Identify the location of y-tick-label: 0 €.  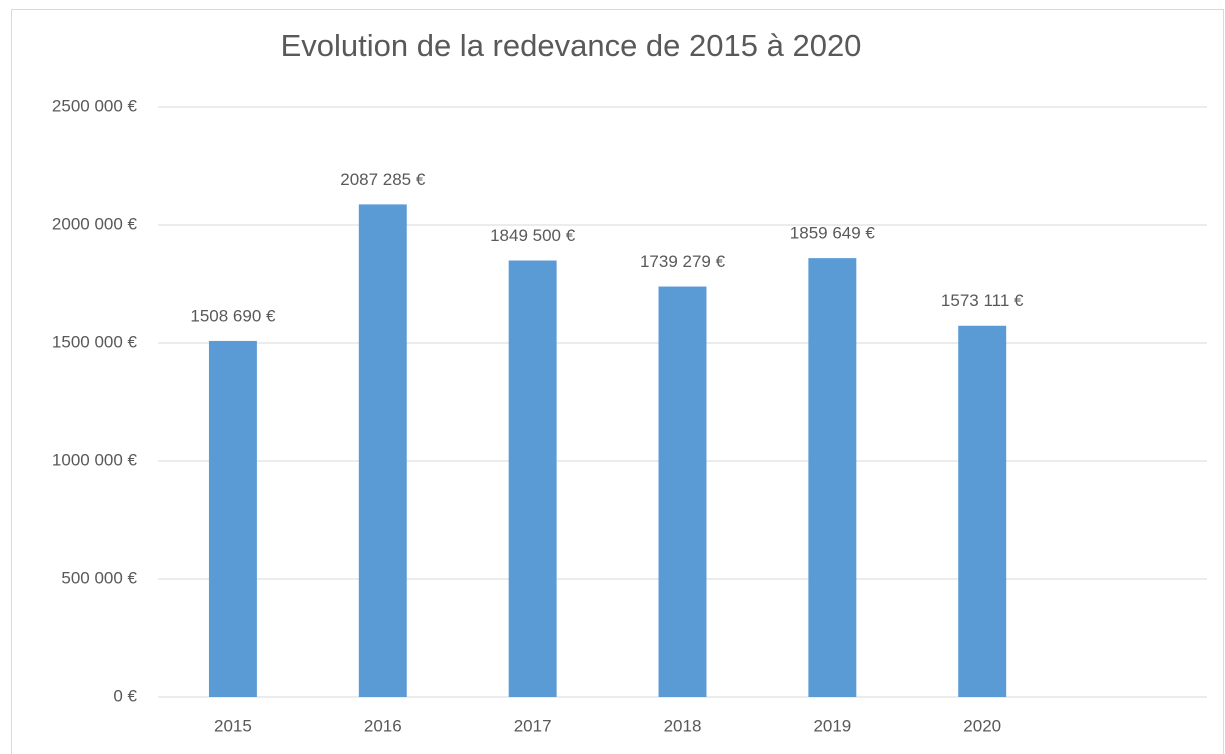
(125, 695).